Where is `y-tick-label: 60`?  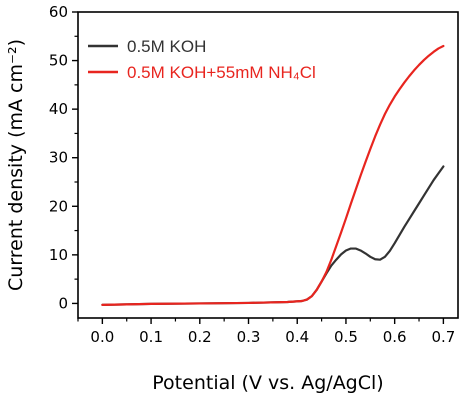 y-tick-label: 60 is located at coordinates (58, 12).